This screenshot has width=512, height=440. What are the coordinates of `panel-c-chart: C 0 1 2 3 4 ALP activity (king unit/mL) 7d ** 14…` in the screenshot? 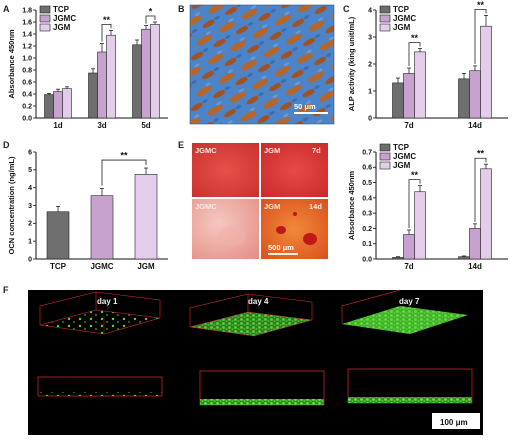 It's located at (425, 65).